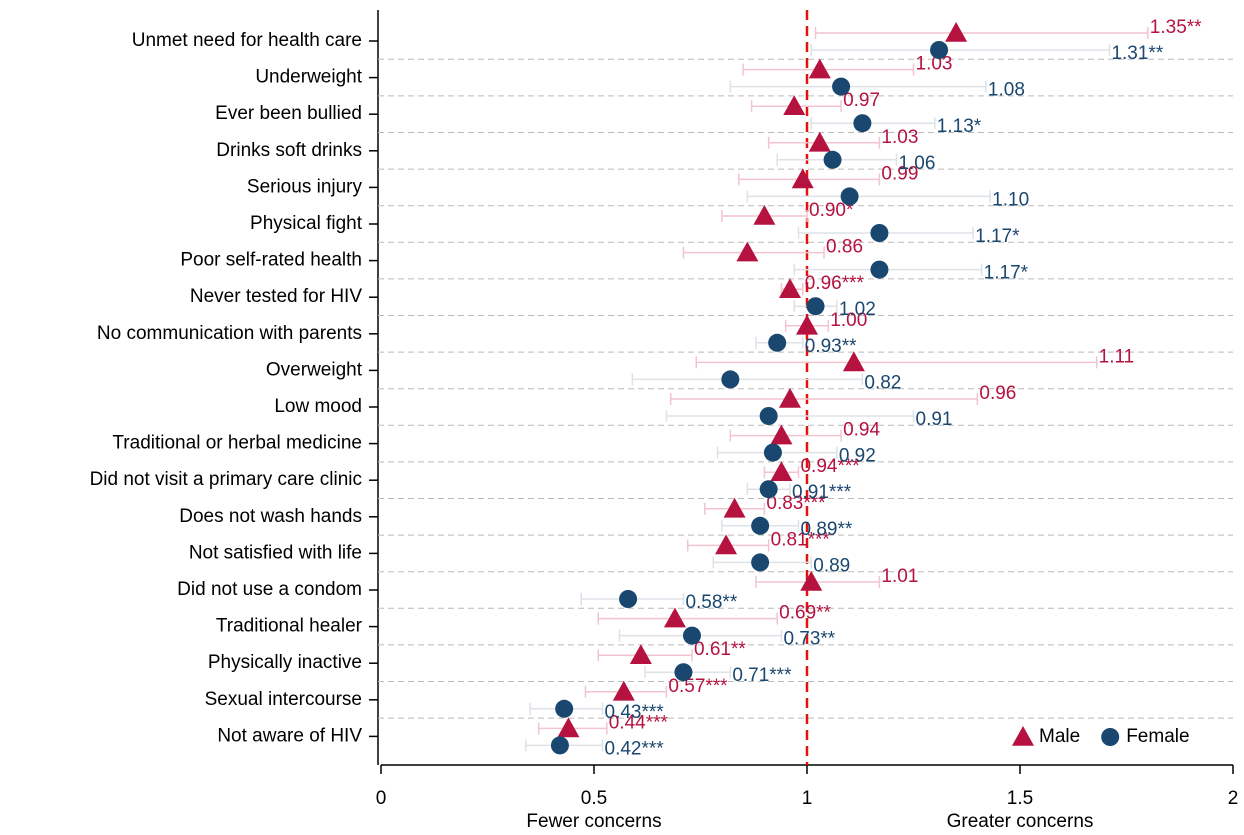 Image resolution: width=1244 pixels, height=835 pixels. Describe the element at coordinates (270, 516) in the screenshot. I see `y-tick-label: Does not wash hands` at that location.